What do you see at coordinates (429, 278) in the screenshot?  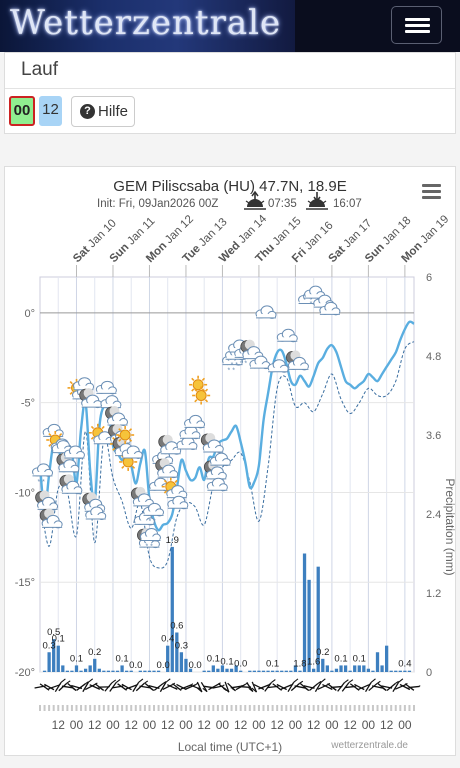 I see `y-right-tick-label: 6` at bounding box center [429, 278].